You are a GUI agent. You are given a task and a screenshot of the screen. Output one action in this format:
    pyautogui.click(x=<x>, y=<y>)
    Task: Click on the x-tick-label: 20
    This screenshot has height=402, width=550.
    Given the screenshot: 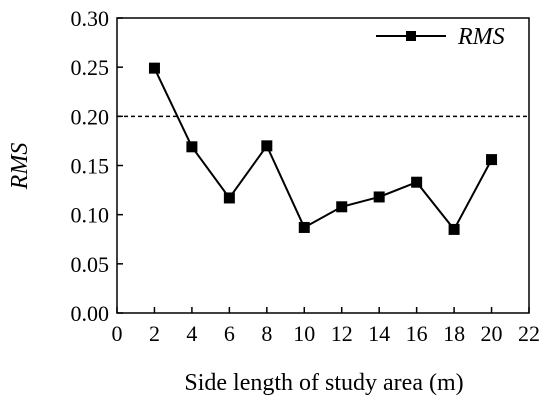 What is the action you would take?
    pyautogui.click(x=492, y=333)
    